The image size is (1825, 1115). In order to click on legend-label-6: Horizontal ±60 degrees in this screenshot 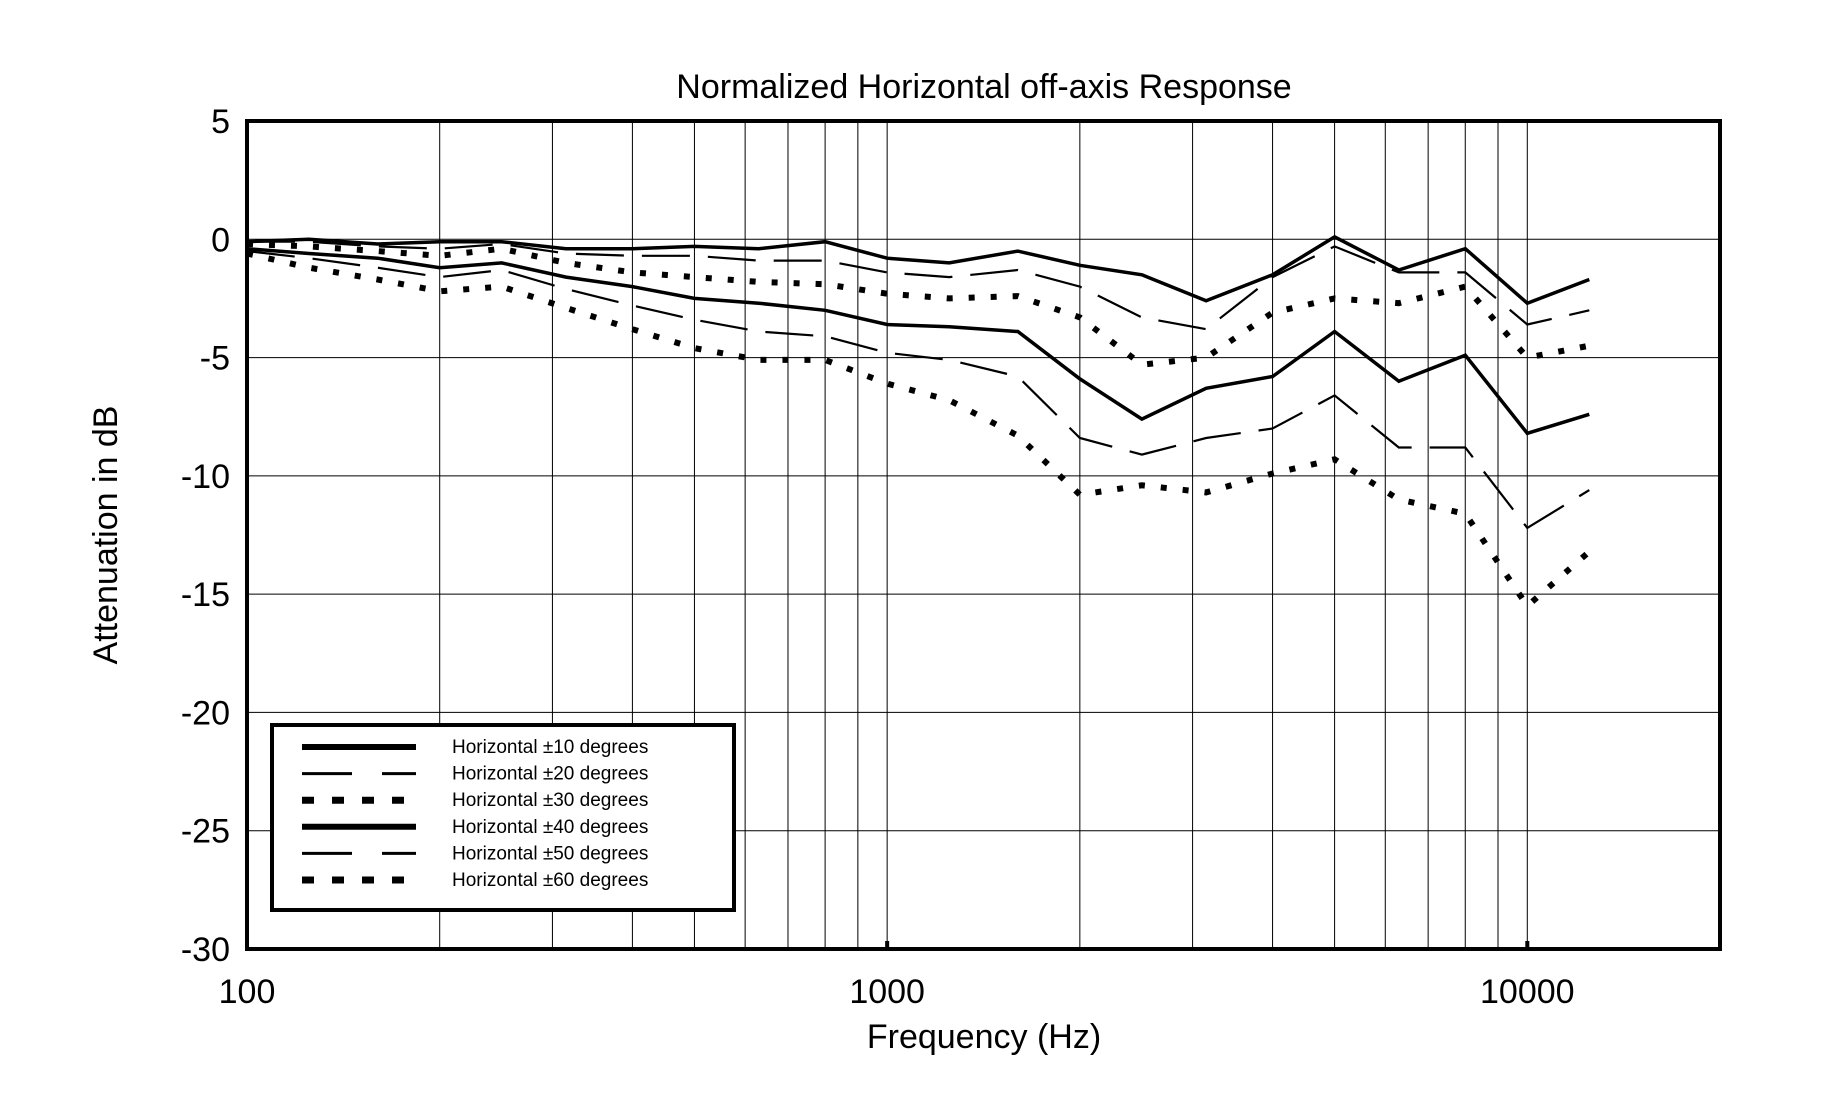, I will do `click(550, 880)`.